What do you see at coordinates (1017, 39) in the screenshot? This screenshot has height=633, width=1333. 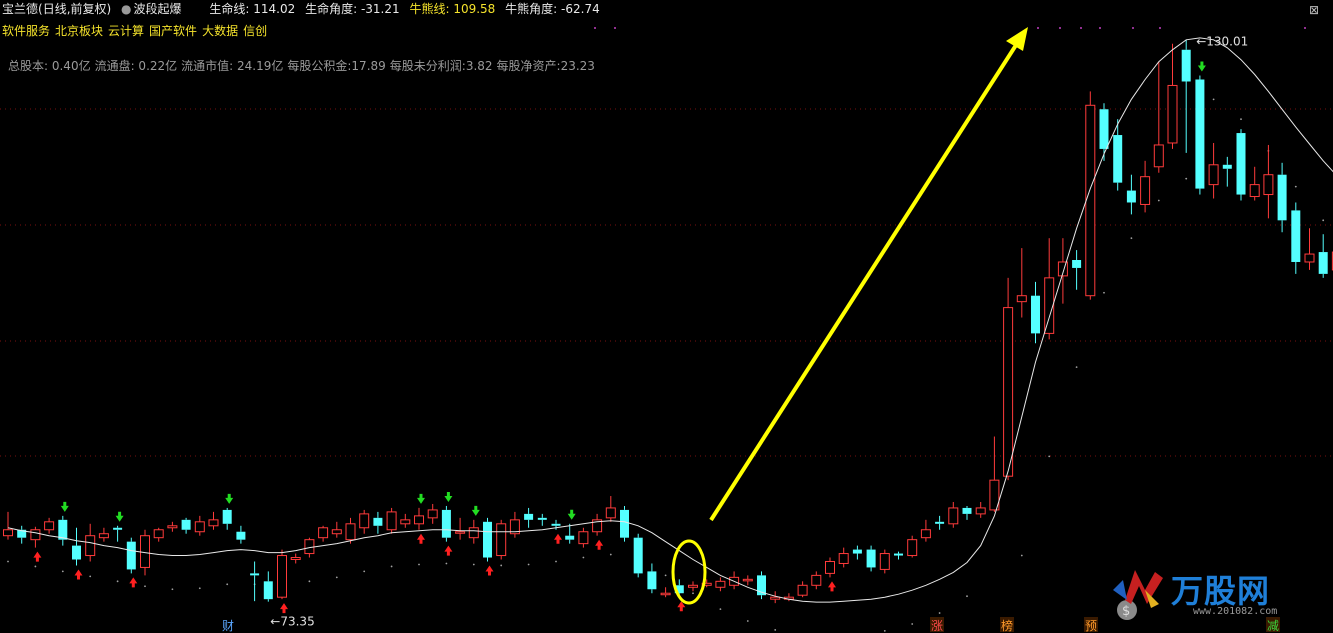 I see `trend-arrow-head` at bounding box center [1017, 39].